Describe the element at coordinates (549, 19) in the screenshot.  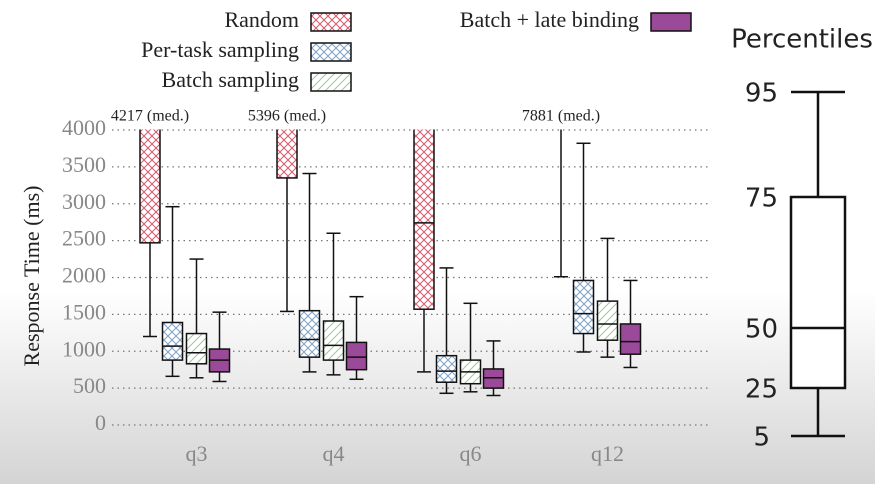
I see `legend-label: Batch + late binding` at that location.